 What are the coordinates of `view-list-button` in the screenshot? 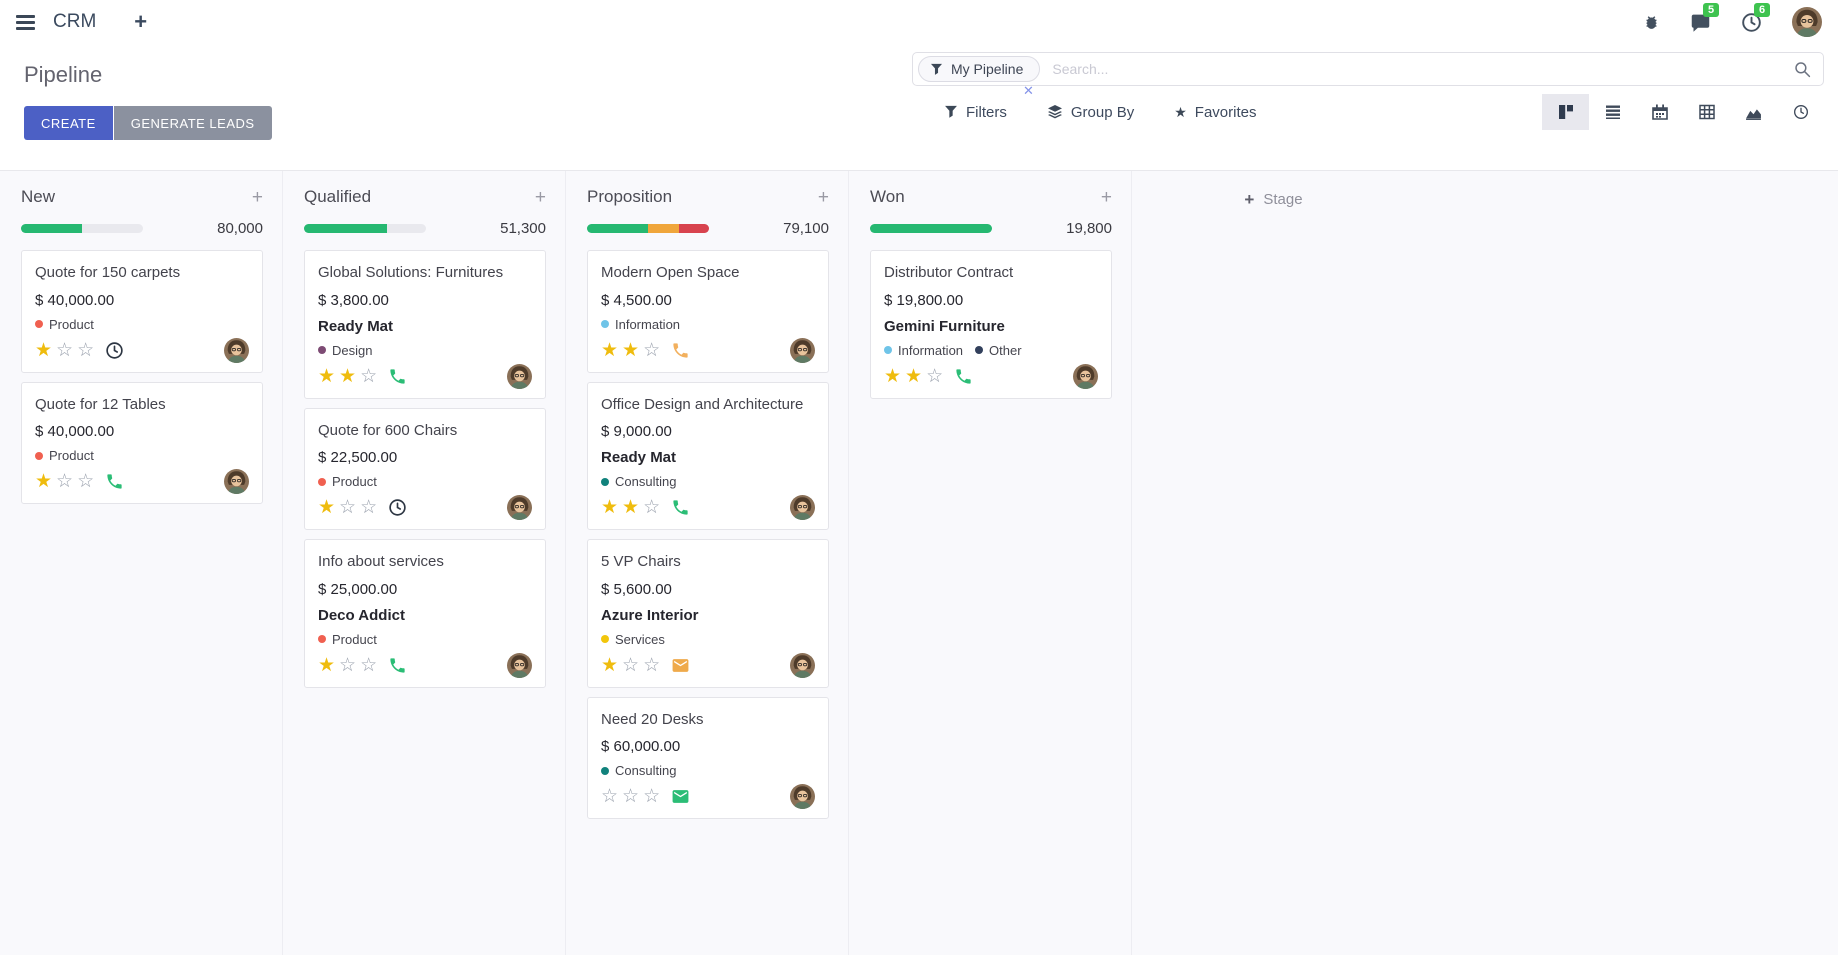 It's located at (1612, 112).